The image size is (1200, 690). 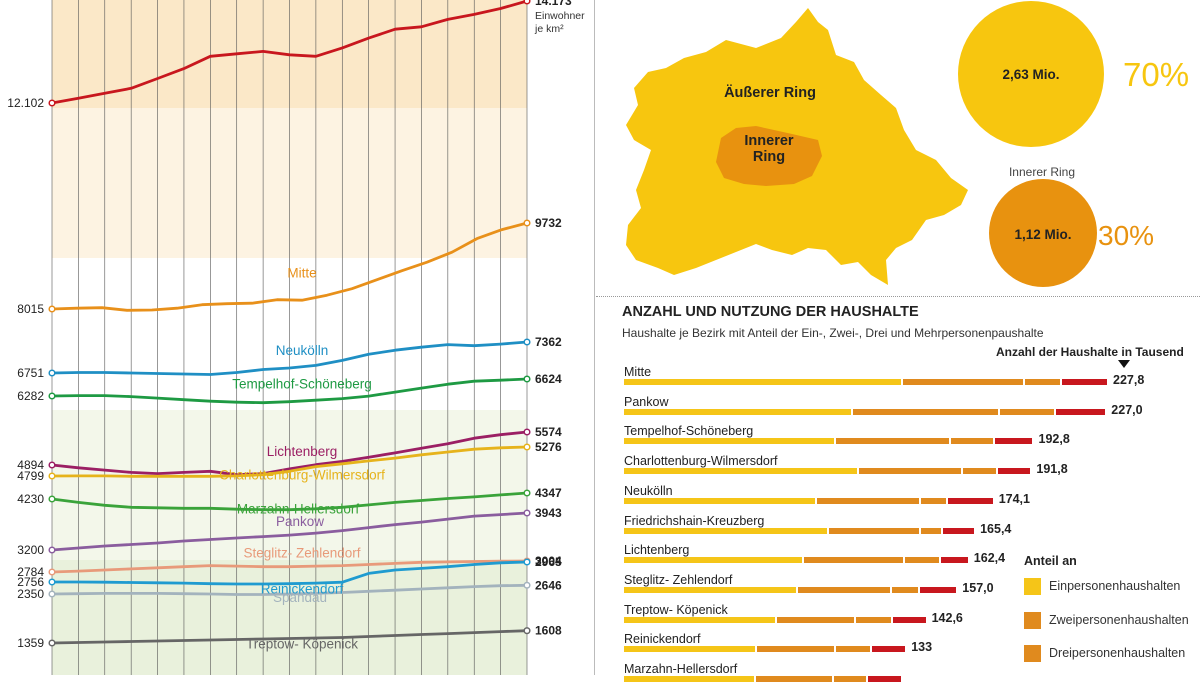 I want to click on axis-arrow-icon, so click(x=1124, y=364).